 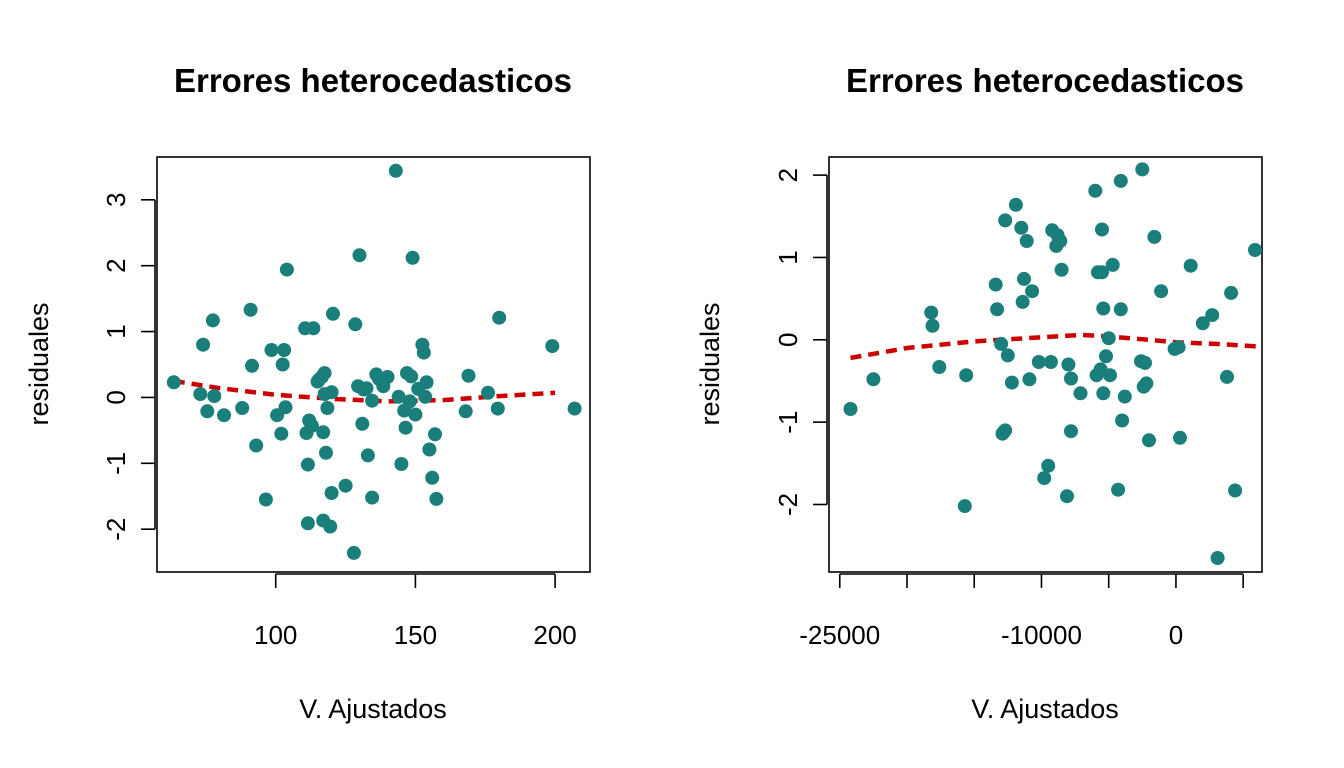 What do you see at coordinates (116, 397) in the screenshot?
I see `y-tick-label: 0` at bounding box center [116, 397].